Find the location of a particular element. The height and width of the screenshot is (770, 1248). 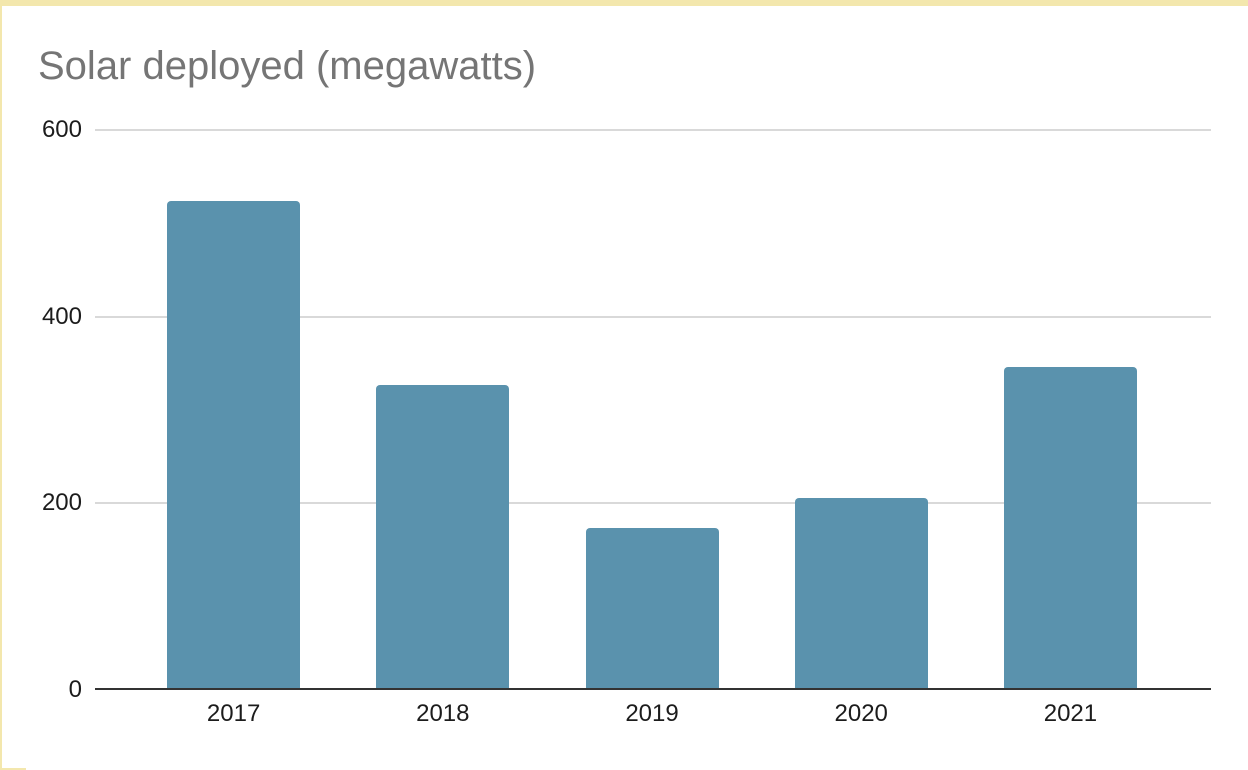

bar-slot-2017 is located at coordinates (233, 409).